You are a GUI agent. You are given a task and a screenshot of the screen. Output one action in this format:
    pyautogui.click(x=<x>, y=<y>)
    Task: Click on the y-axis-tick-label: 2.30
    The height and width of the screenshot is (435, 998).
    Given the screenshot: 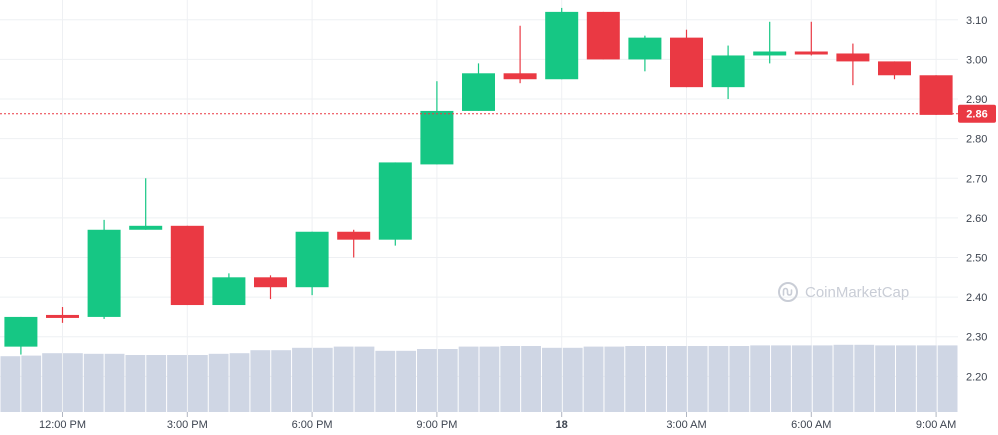 What is the action you would take?
    pyautogui.click(x=976, y=338)
    